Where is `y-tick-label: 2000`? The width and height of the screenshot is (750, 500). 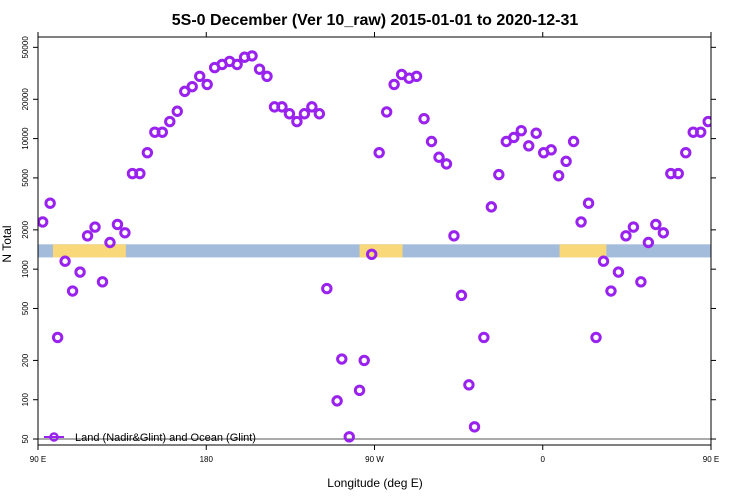
y-tick-label: 2000 is located at coordinates (25, 229).